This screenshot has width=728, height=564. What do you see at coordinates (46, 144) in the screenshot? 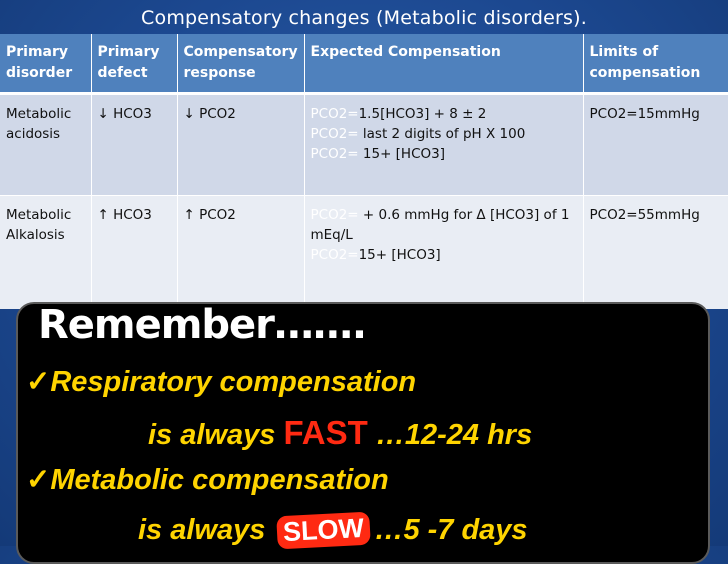
I see `cell-disorder: Metabolic acidosis` at bounding box center [46, 144].